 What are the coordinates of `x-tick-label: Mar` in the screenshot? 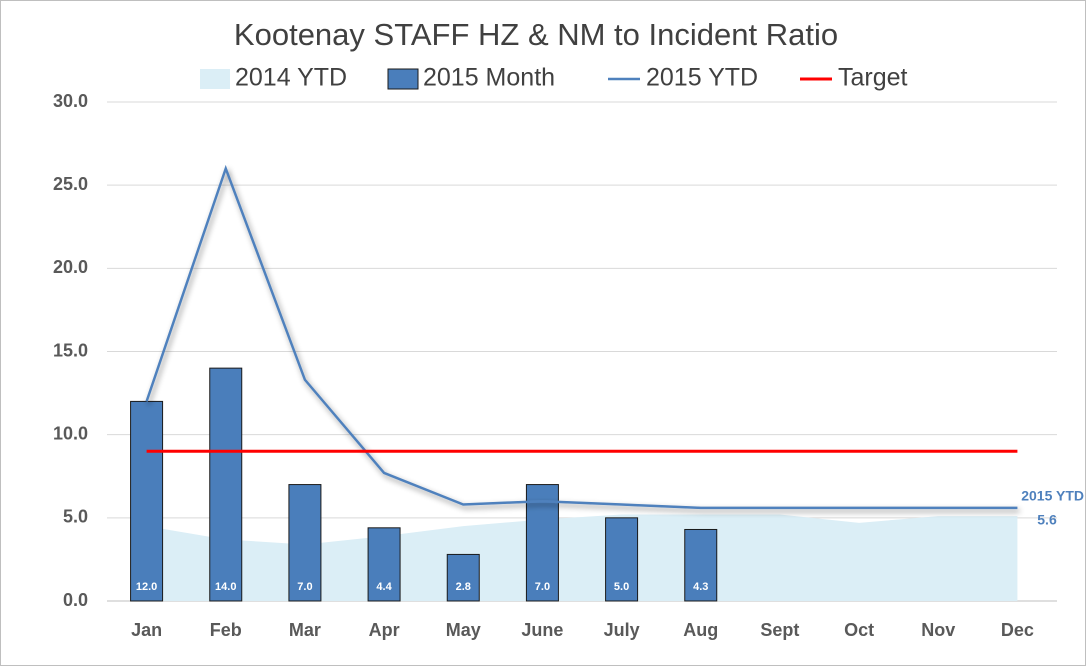 It's located at (305, 630).